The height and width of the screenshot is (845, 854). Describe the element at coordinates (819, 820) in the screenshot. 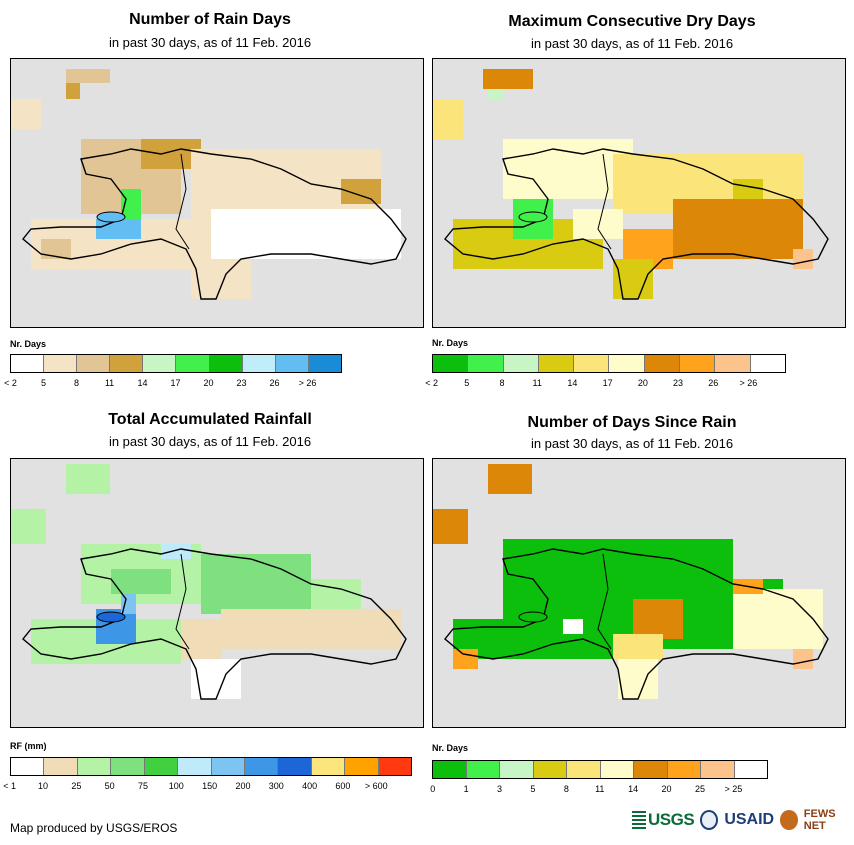

I see `fews-net-logo: FEWS NET` at that location.